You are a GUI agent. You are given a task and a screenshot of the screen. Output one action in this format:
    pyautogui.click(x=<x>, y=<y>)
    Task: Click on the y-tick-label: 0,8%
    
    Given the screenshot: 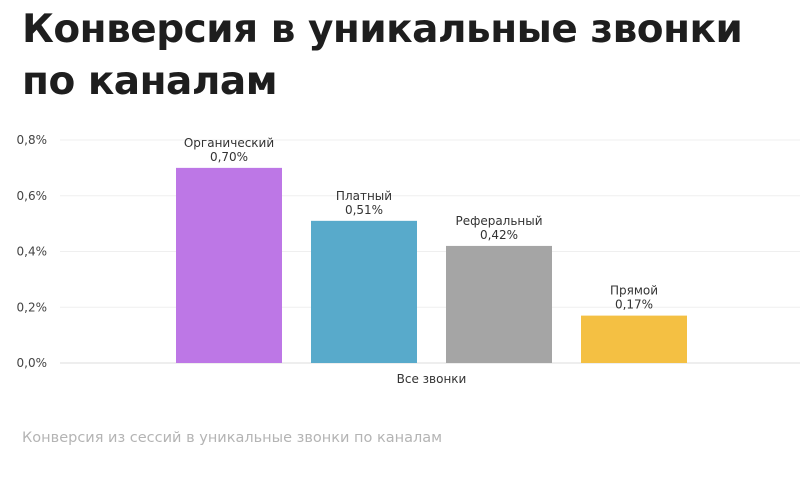 What is the action you would take?
    pyautogui.click(x=32, y=140)
    